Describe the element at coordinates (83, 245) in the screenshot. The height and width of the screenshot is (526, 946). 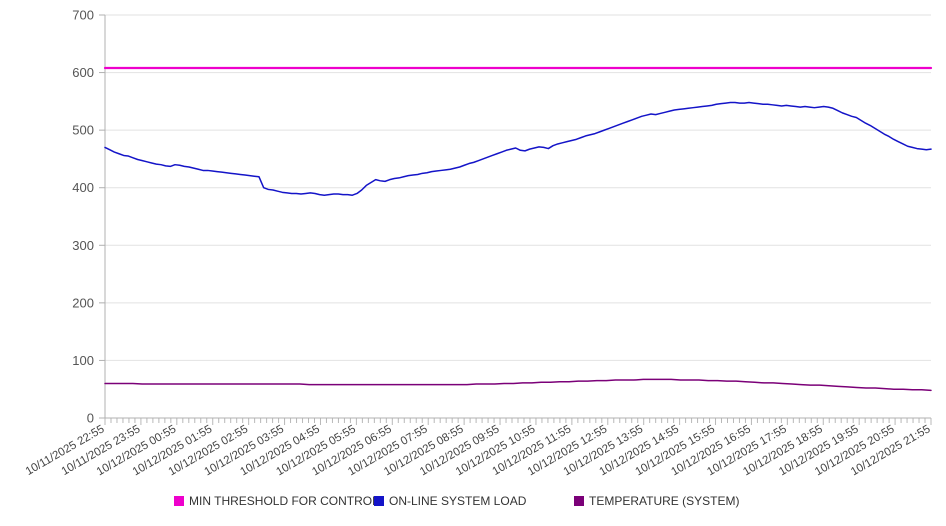
I see `y-tick-label: 300` at that location.